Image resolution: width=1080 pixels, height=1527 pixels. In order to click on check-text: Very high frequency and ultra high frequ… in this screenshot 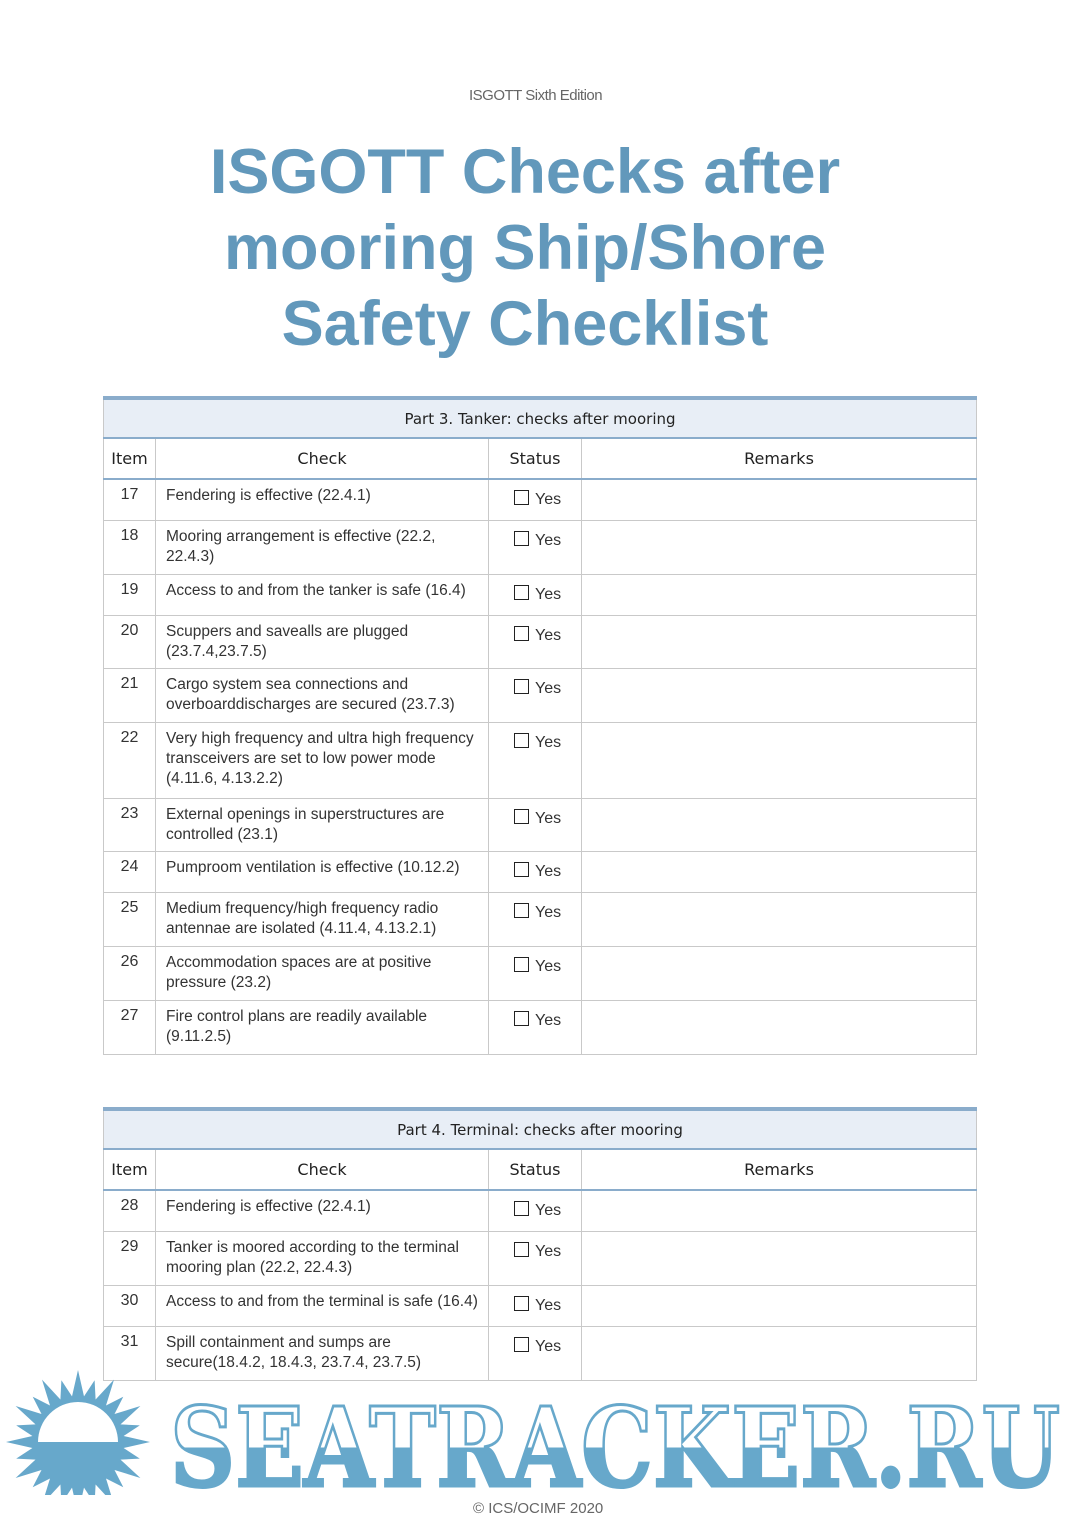, I will do `click(322, 760)`.